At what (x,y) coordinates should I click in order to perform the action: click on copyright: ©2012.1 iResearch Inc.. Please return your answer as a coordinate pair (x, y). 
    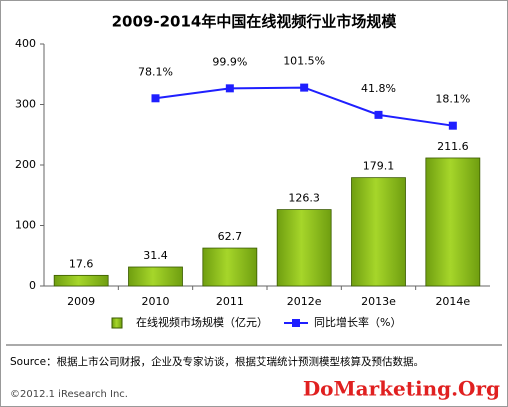
    Looking at the image, I should click on (69, 394).